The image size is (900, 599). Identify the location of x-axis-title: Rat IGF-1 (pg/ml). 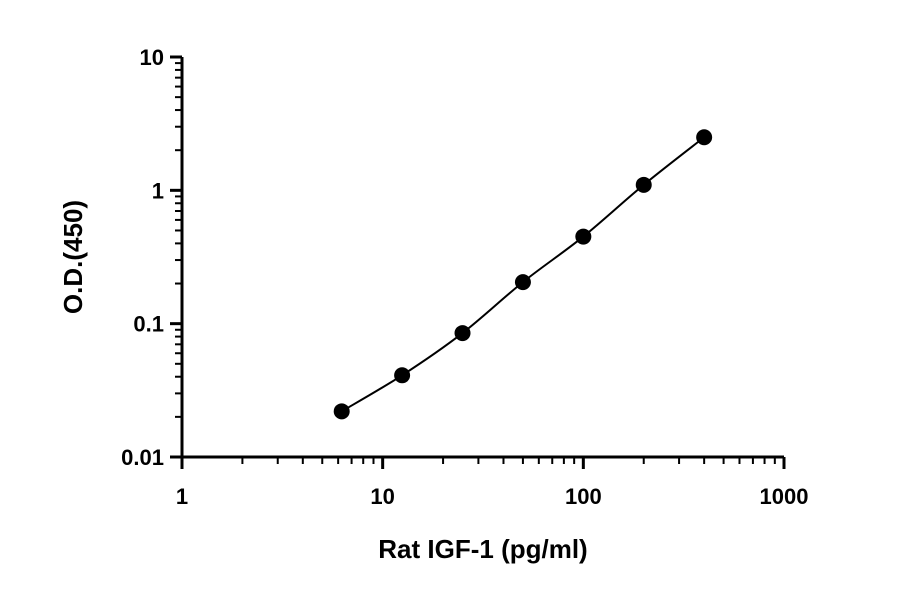
(482, 549).